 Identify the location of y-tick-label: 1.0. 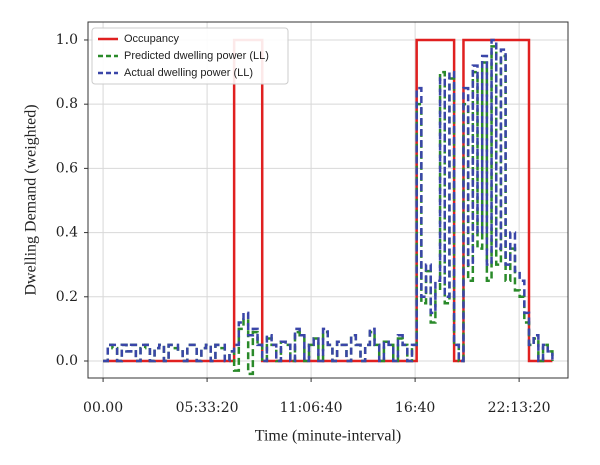
(67, 40).